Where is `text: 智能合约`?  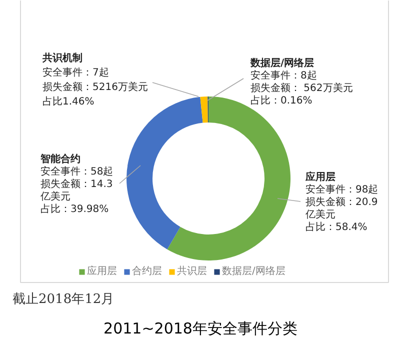 text: 智能合约 is located at coordinates (60, 159).